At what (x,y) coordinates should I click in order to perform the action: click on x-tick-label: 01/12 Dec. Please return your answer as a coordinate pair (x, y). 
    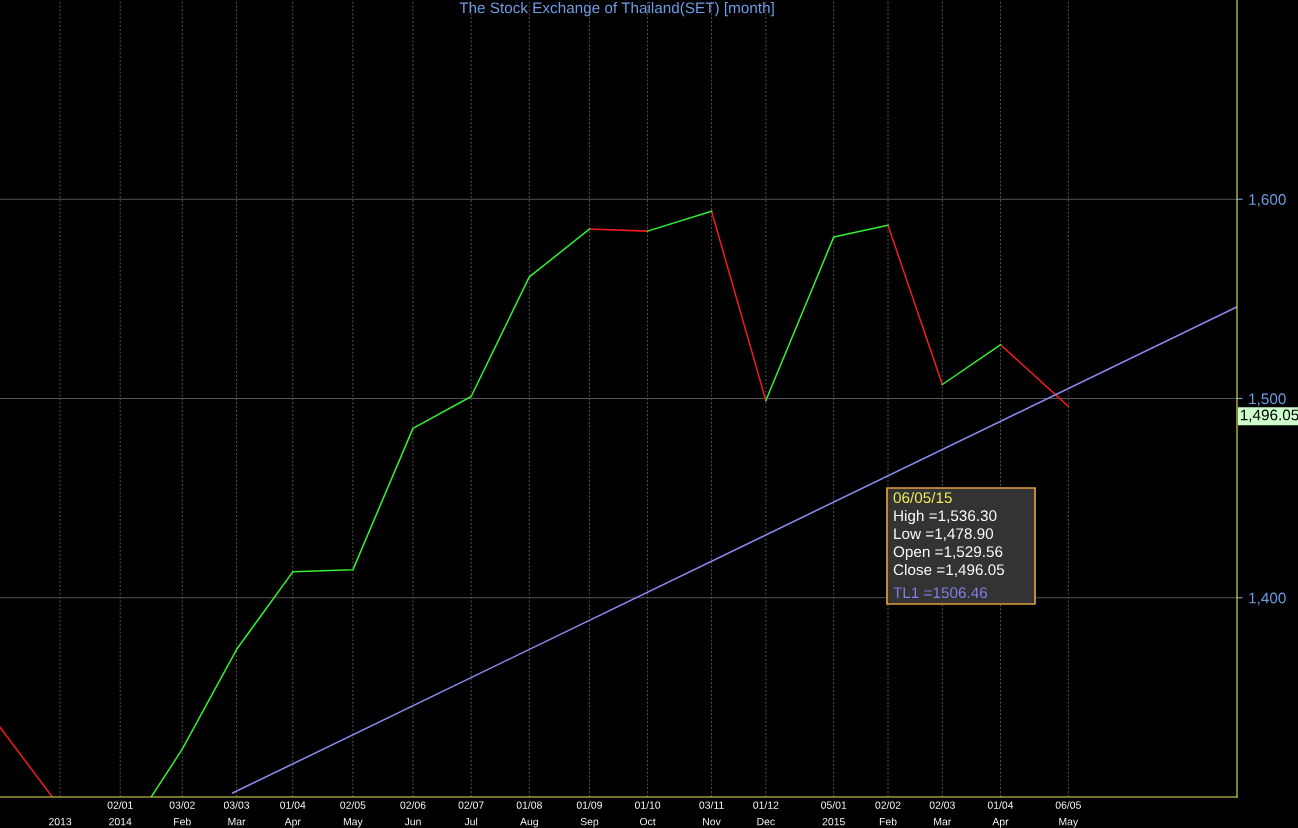
    Looking at the image, I should click on (766, 813).